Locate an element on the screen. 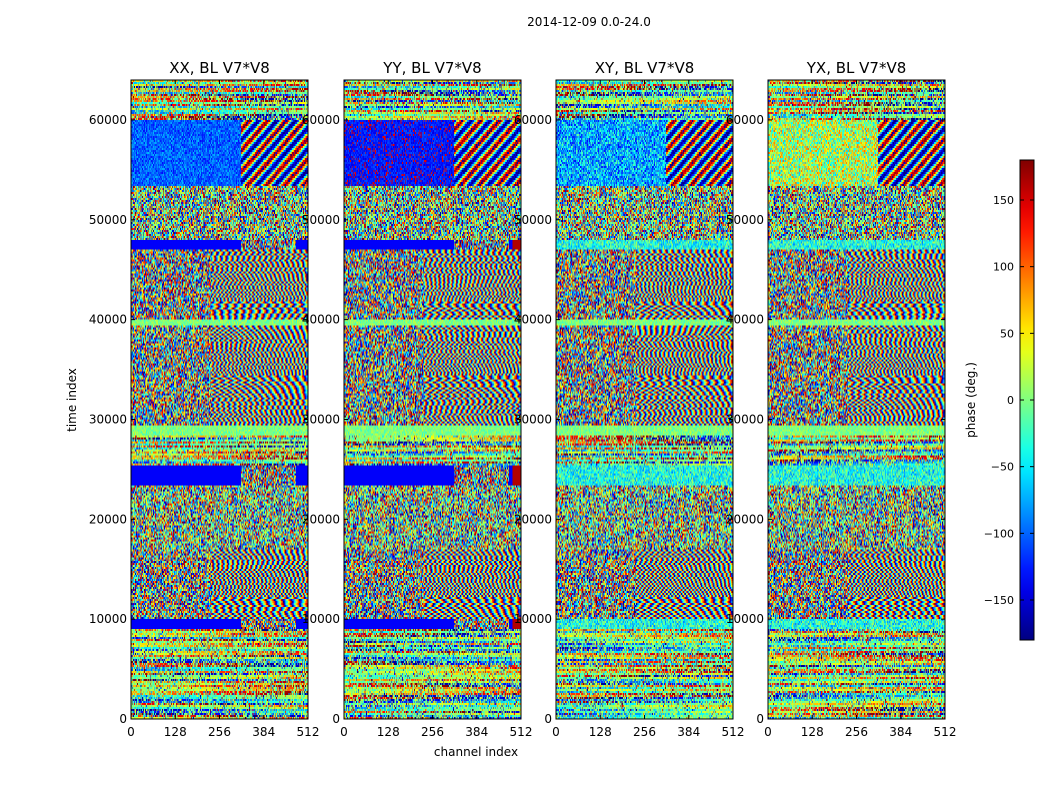 The image size is (1050, 800). colorbar-tick-label: 150 is located at coordinates (1003, 200).